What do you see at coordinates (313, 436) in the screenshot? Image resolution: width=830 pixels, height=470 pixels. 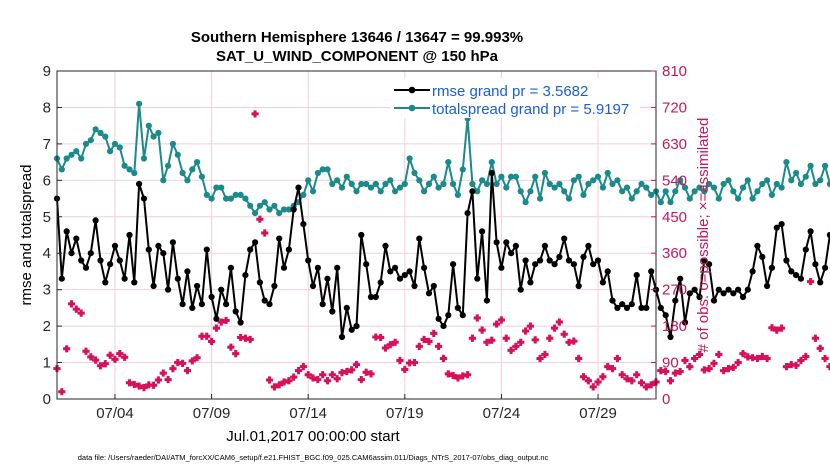 I see `x-axis-label: Jul.01,2017 00:00:00 start` at bounding box center [313, 436].